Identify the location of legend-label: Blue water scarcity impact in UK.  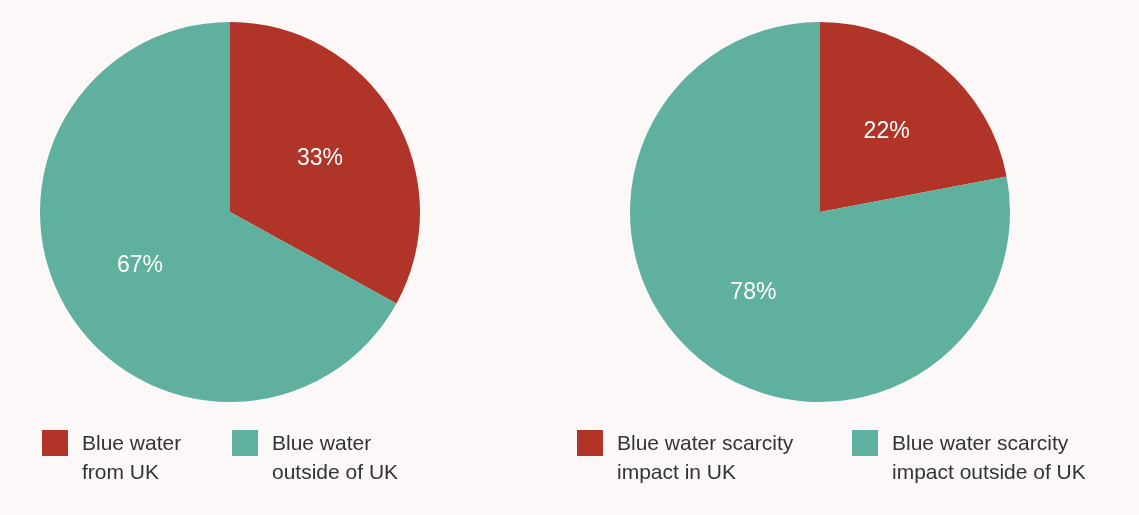
(706, 457).